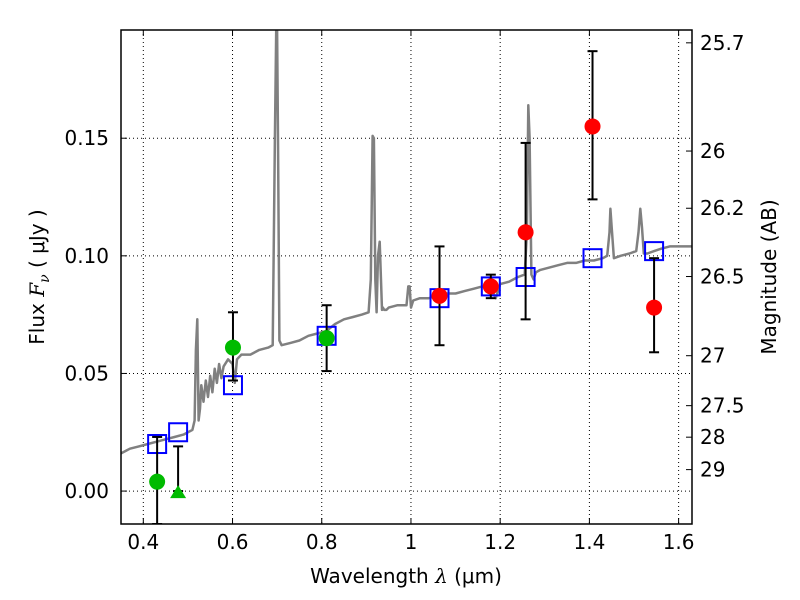 This screenshot has width=800, height=600. I want to click on upper-limit-triangle, so click(178, 492).